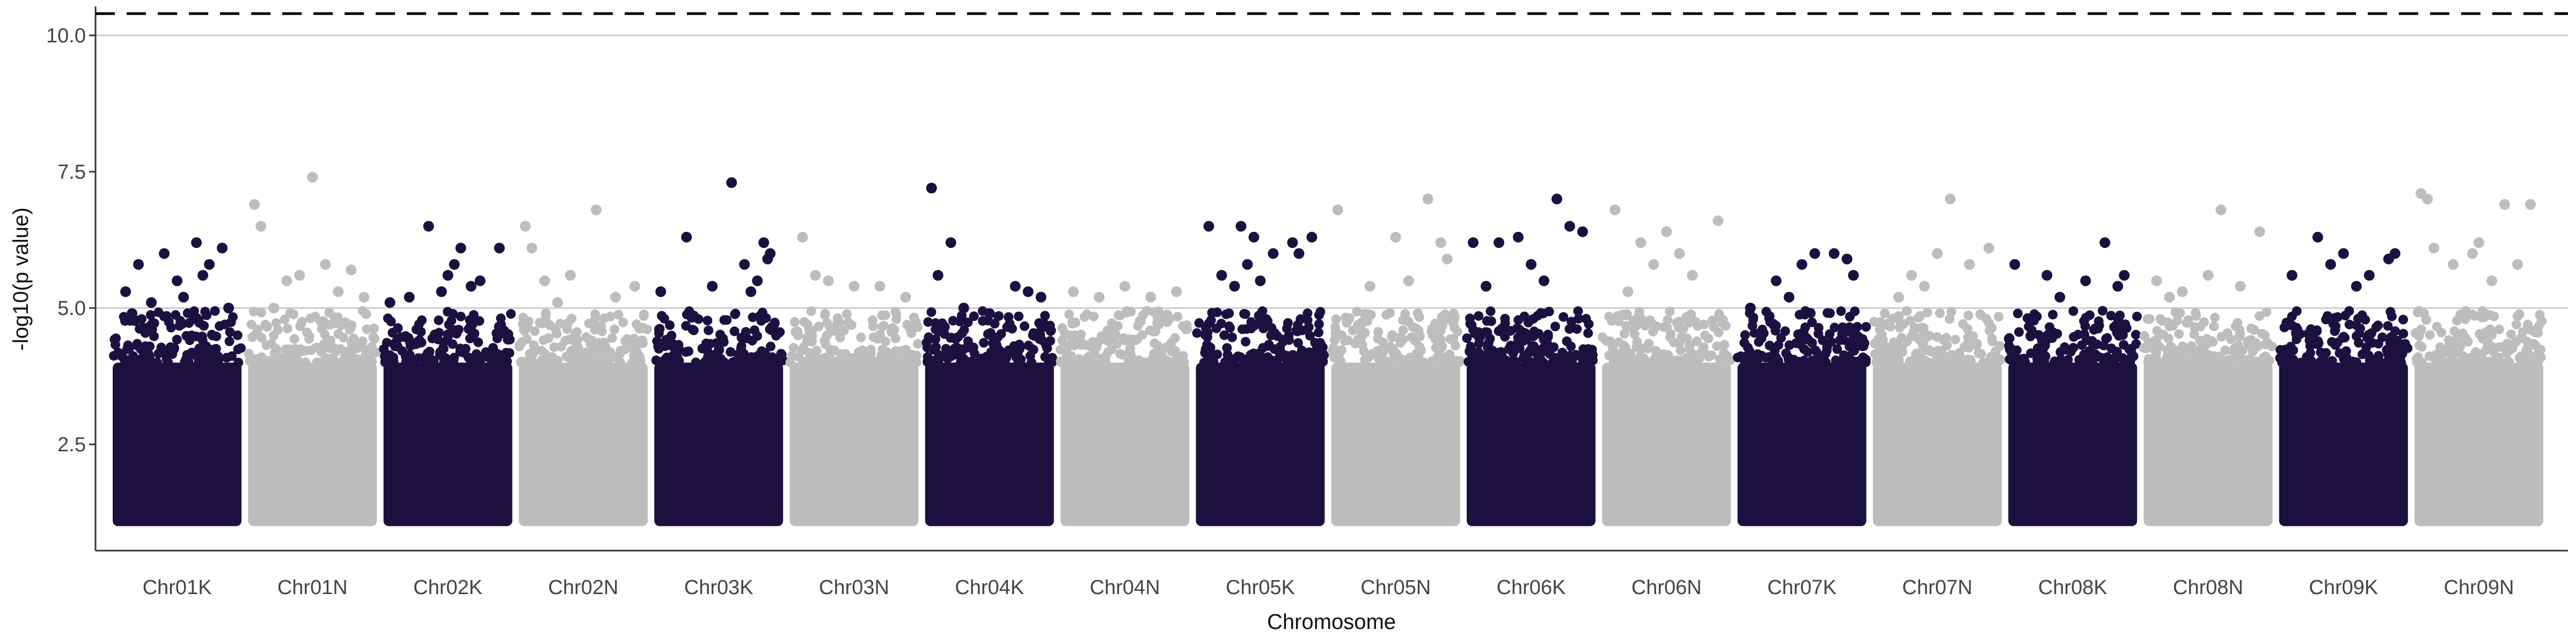  Describe the element at coordinates (854, 378) in the screenshot. I see `chromosome-group-Chr03N` at that location.